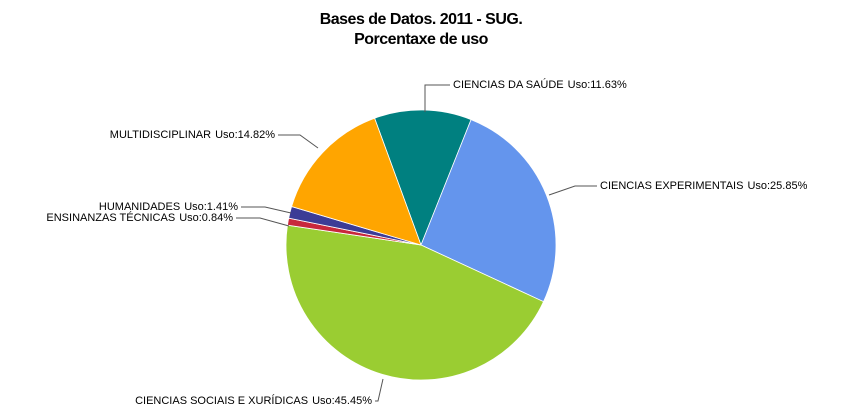 The width and height of the screenshot is (841, 406). What do you see at coordinates (206, 218) in the screenshot?
I see `slice-value: Uso:0.84%` at bounding box center [206, 218].